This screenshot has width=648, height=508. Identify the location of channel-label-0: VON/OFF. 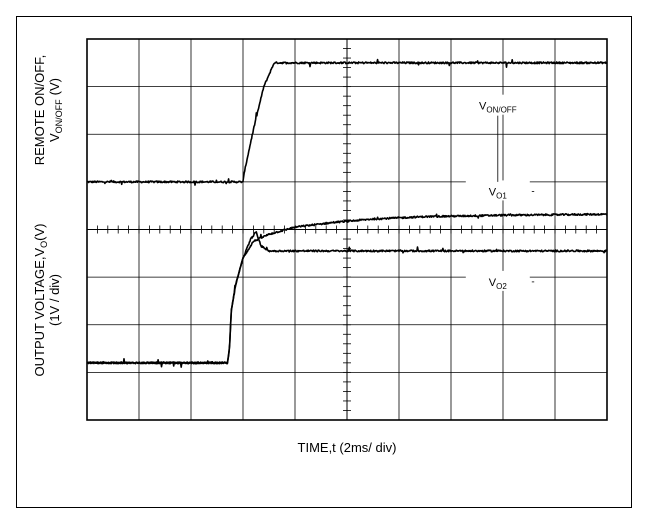
(498, 108).